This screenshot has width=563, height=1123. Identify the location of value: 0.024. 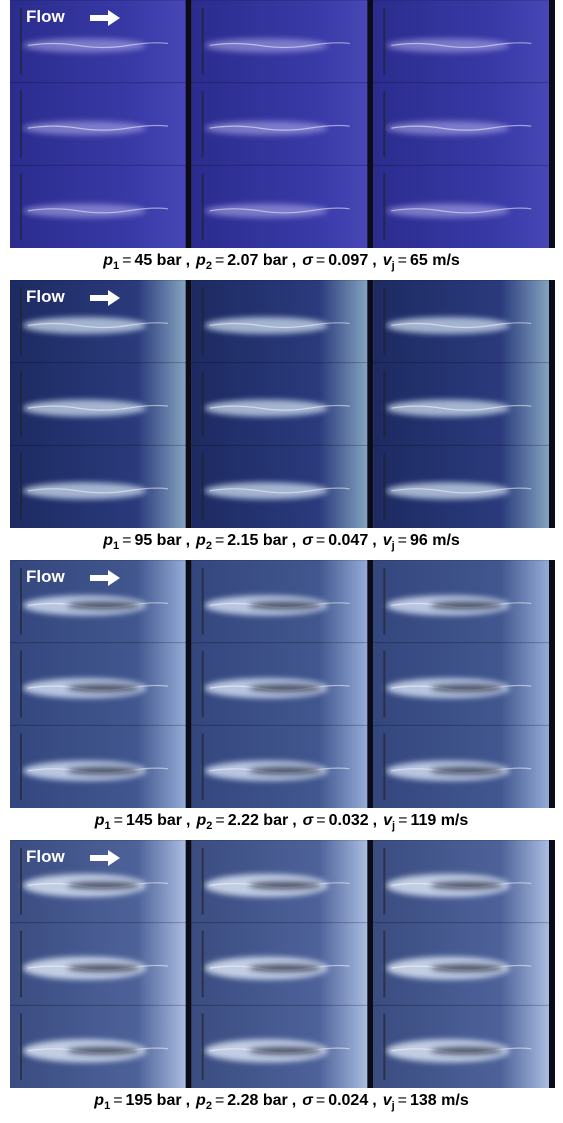
(348, 1100).